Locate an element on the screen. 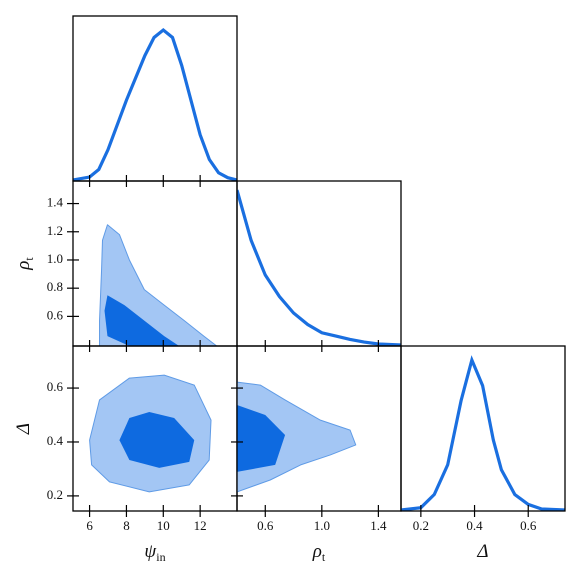  label-base: ψ is located at coordinates (150, 551).